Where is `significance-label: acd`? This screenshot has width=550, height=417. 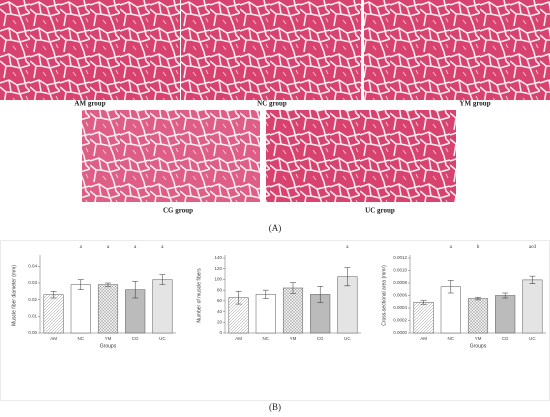
significance-label: acd is located at coordinates (532, 247).